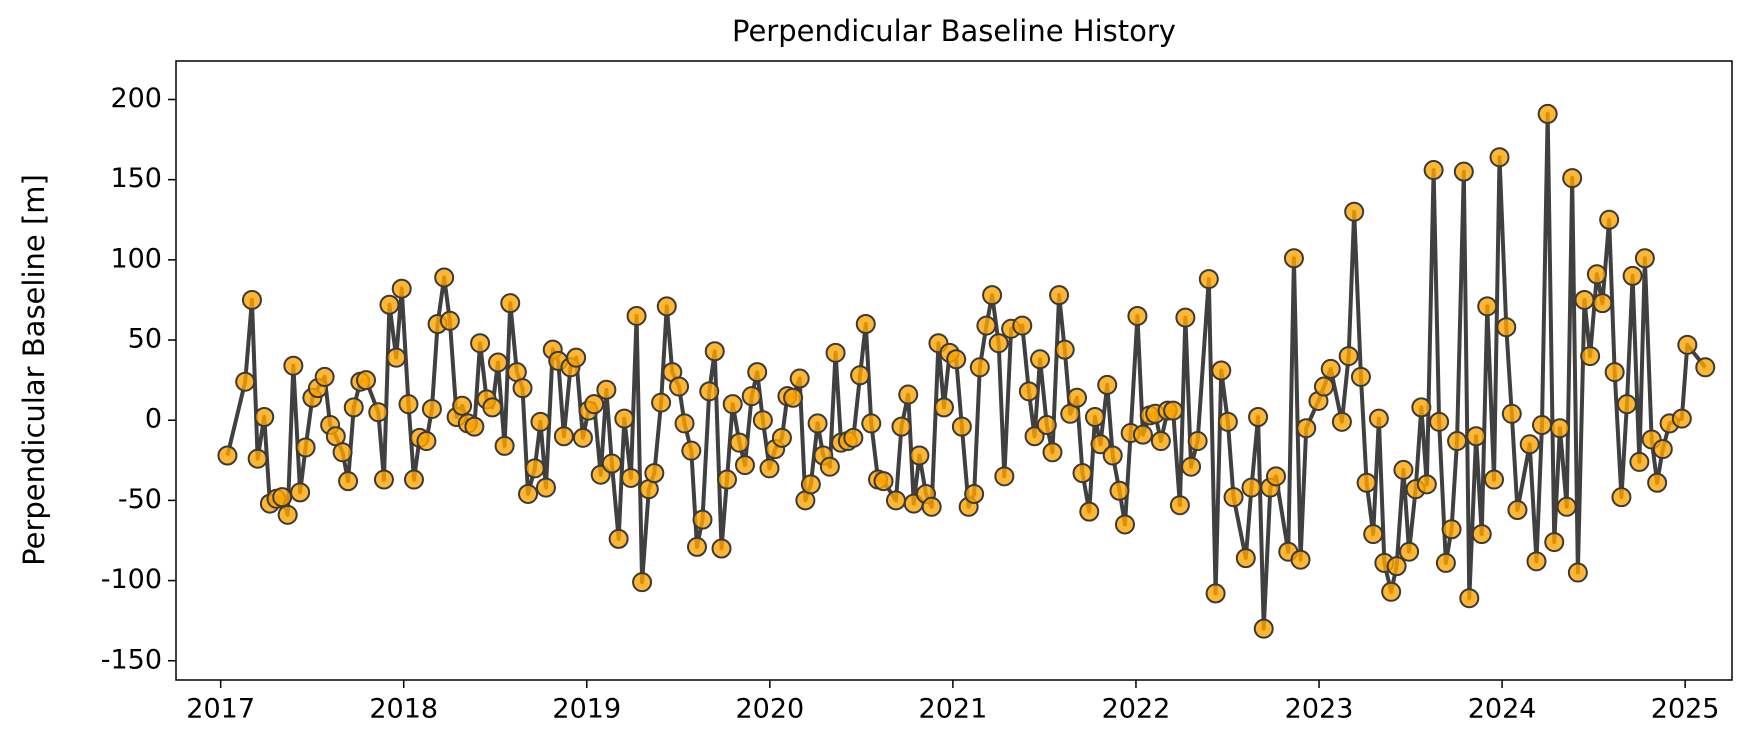 Image resolution: width=1745 pixels, height=750 pixels. I want to click on x-tick-label: 2018, so click(403, 709).